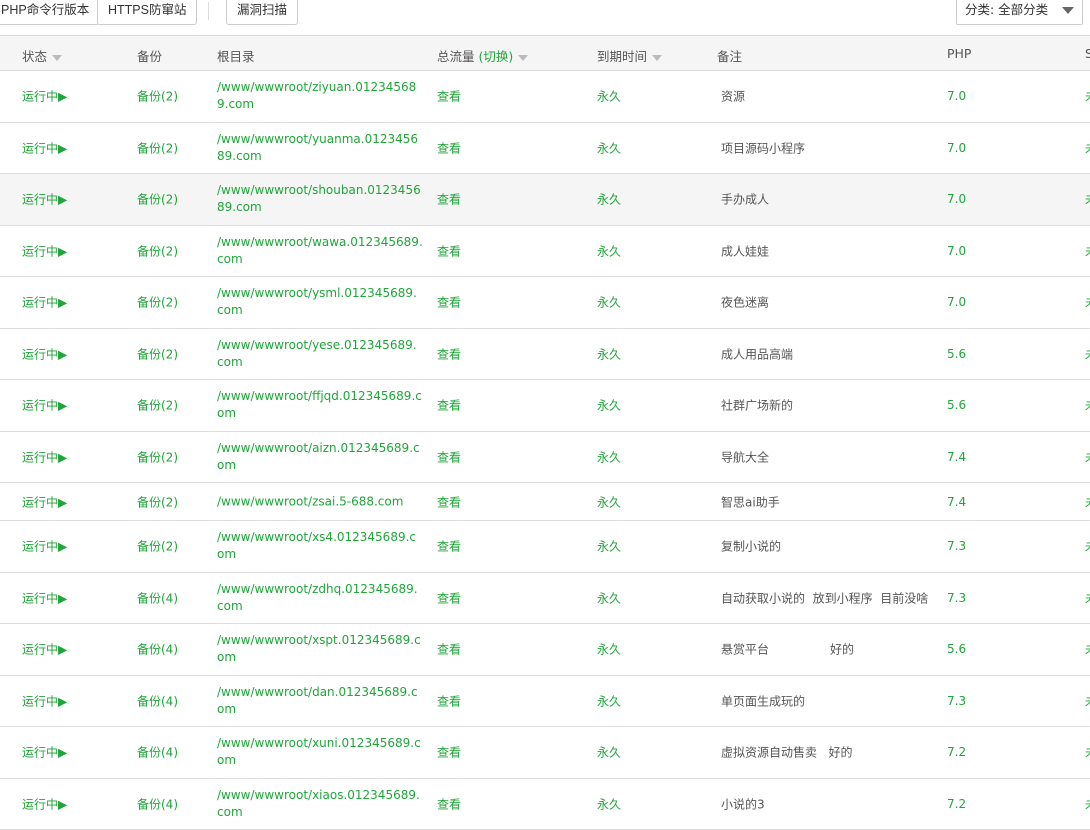  I want to click on root-dir-link: /www/wwwroot/xiaos.012345689.com, so click(320, 804).